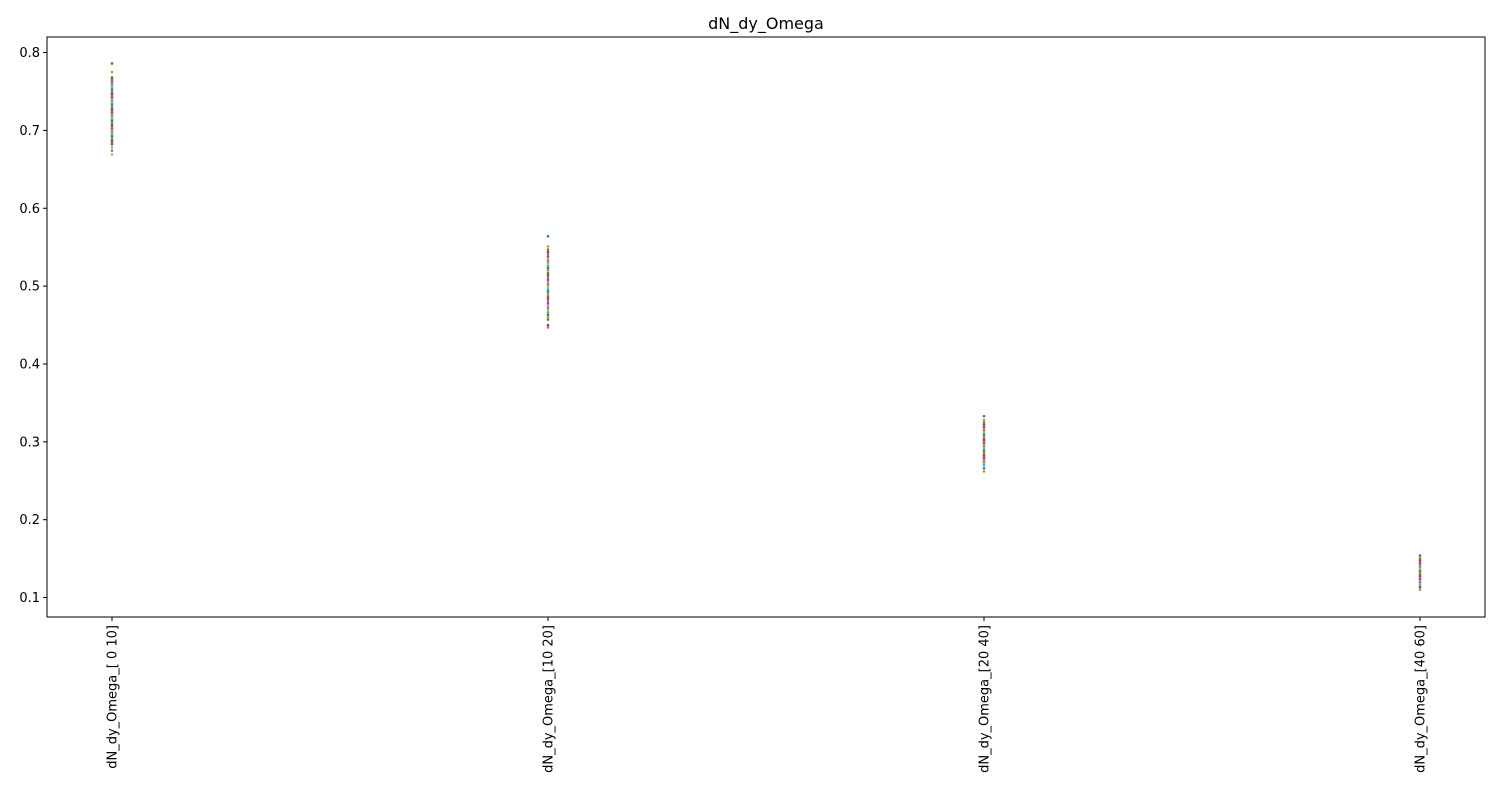 The height and width of the screenshot is (800, 1500). I want to click on y-tick-label: 0.1, so click(29, 598).